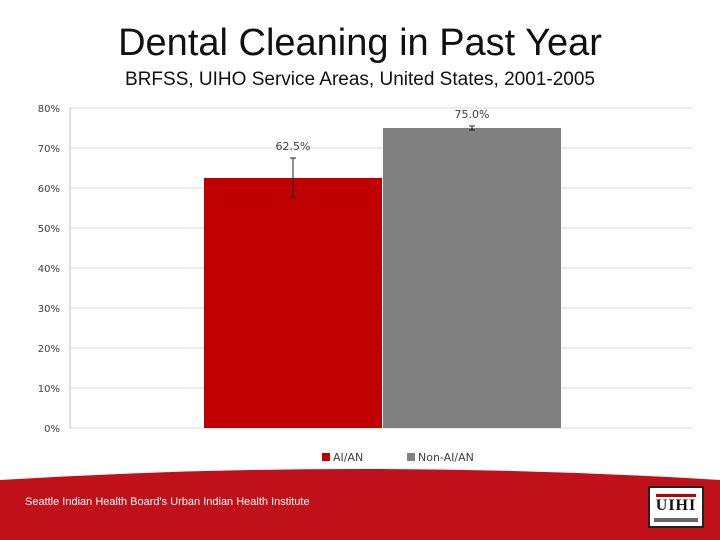 The height and width of the screenshot is (540, 720). I want to click on data-label: 75.0%, so click(472, 114).